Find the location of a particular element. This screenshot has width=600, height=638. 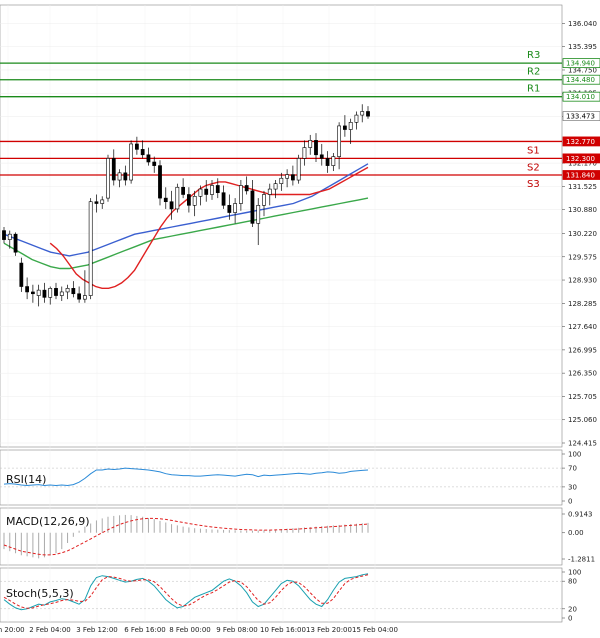

time-axis-label: 8 Feb 00:00 is located at coordinates (189, 630).